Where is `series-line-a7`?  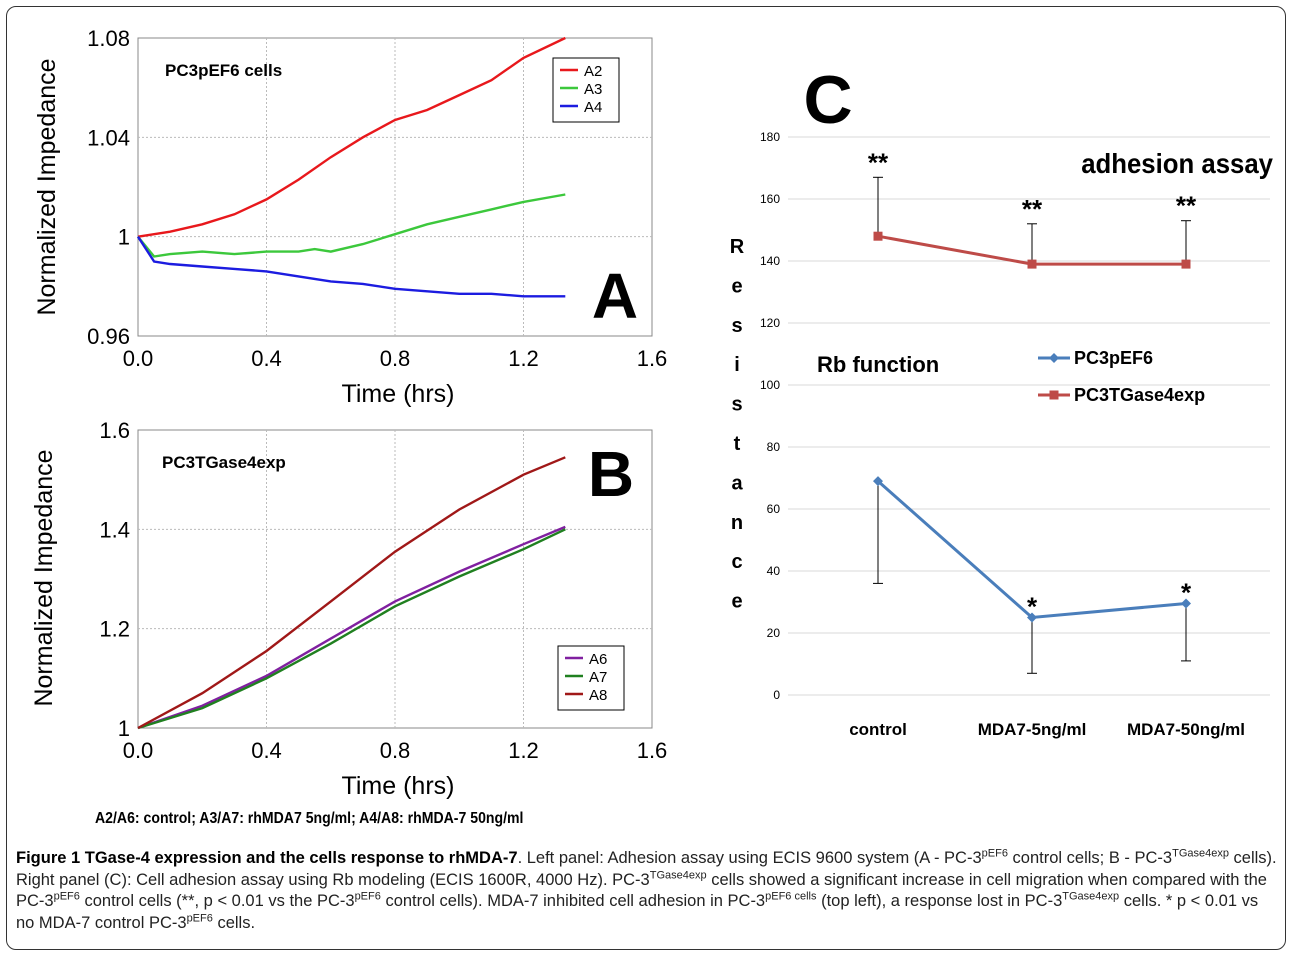 series-line-a7 is located at coordinates (351, 629).